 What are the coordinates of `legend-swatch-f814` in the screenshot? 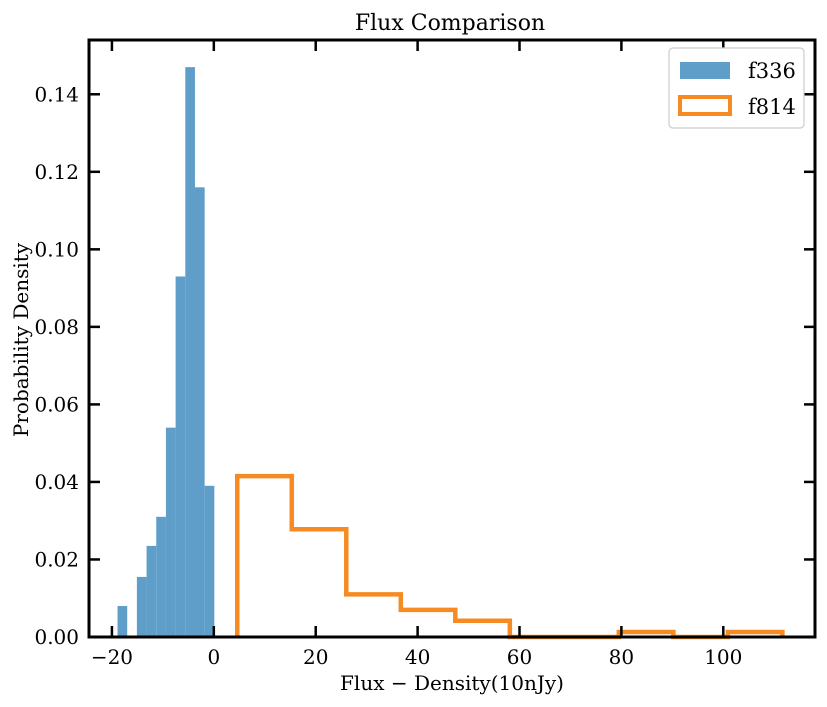 It's located at (705, 105).